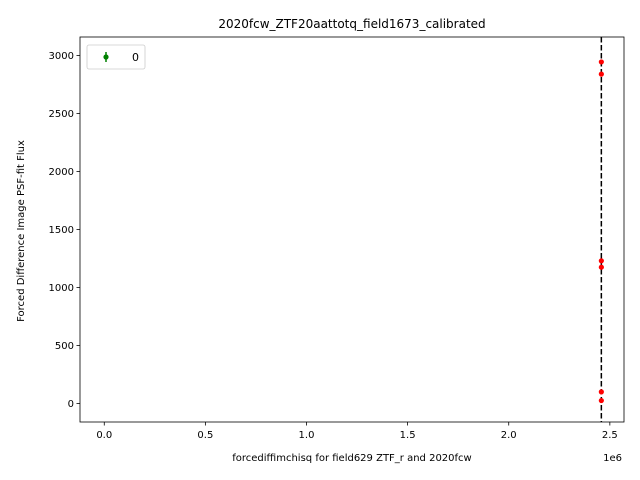 The image size is (640, 480). Describe the element at coordinates (509, 435) in the screenshot. I see `x-tick-label: 2.0` at that location.